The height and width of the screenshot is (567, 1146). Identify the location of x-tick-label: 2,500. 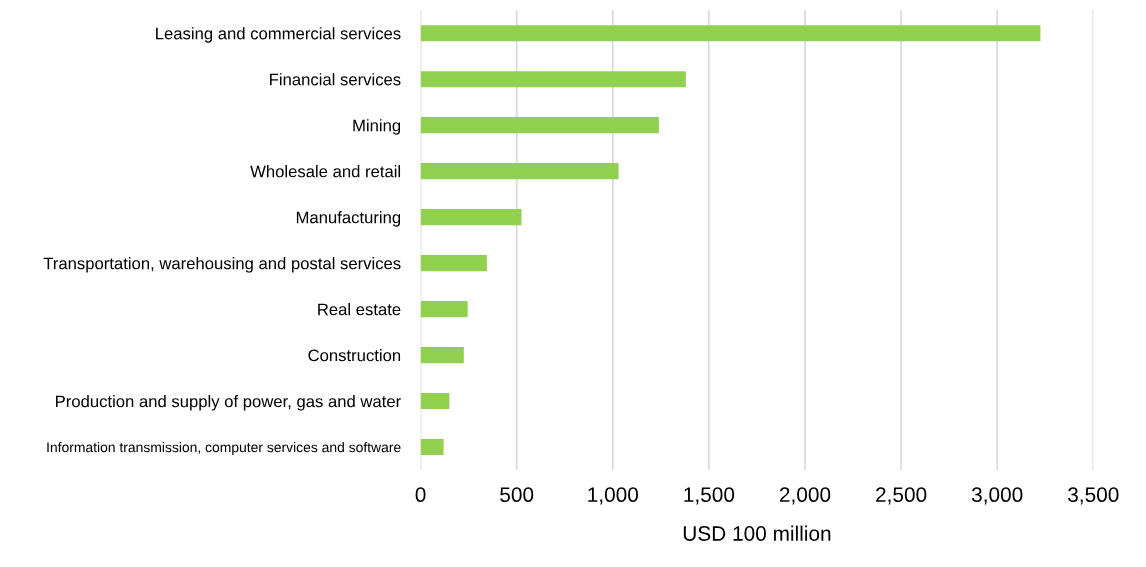
(901, 496).